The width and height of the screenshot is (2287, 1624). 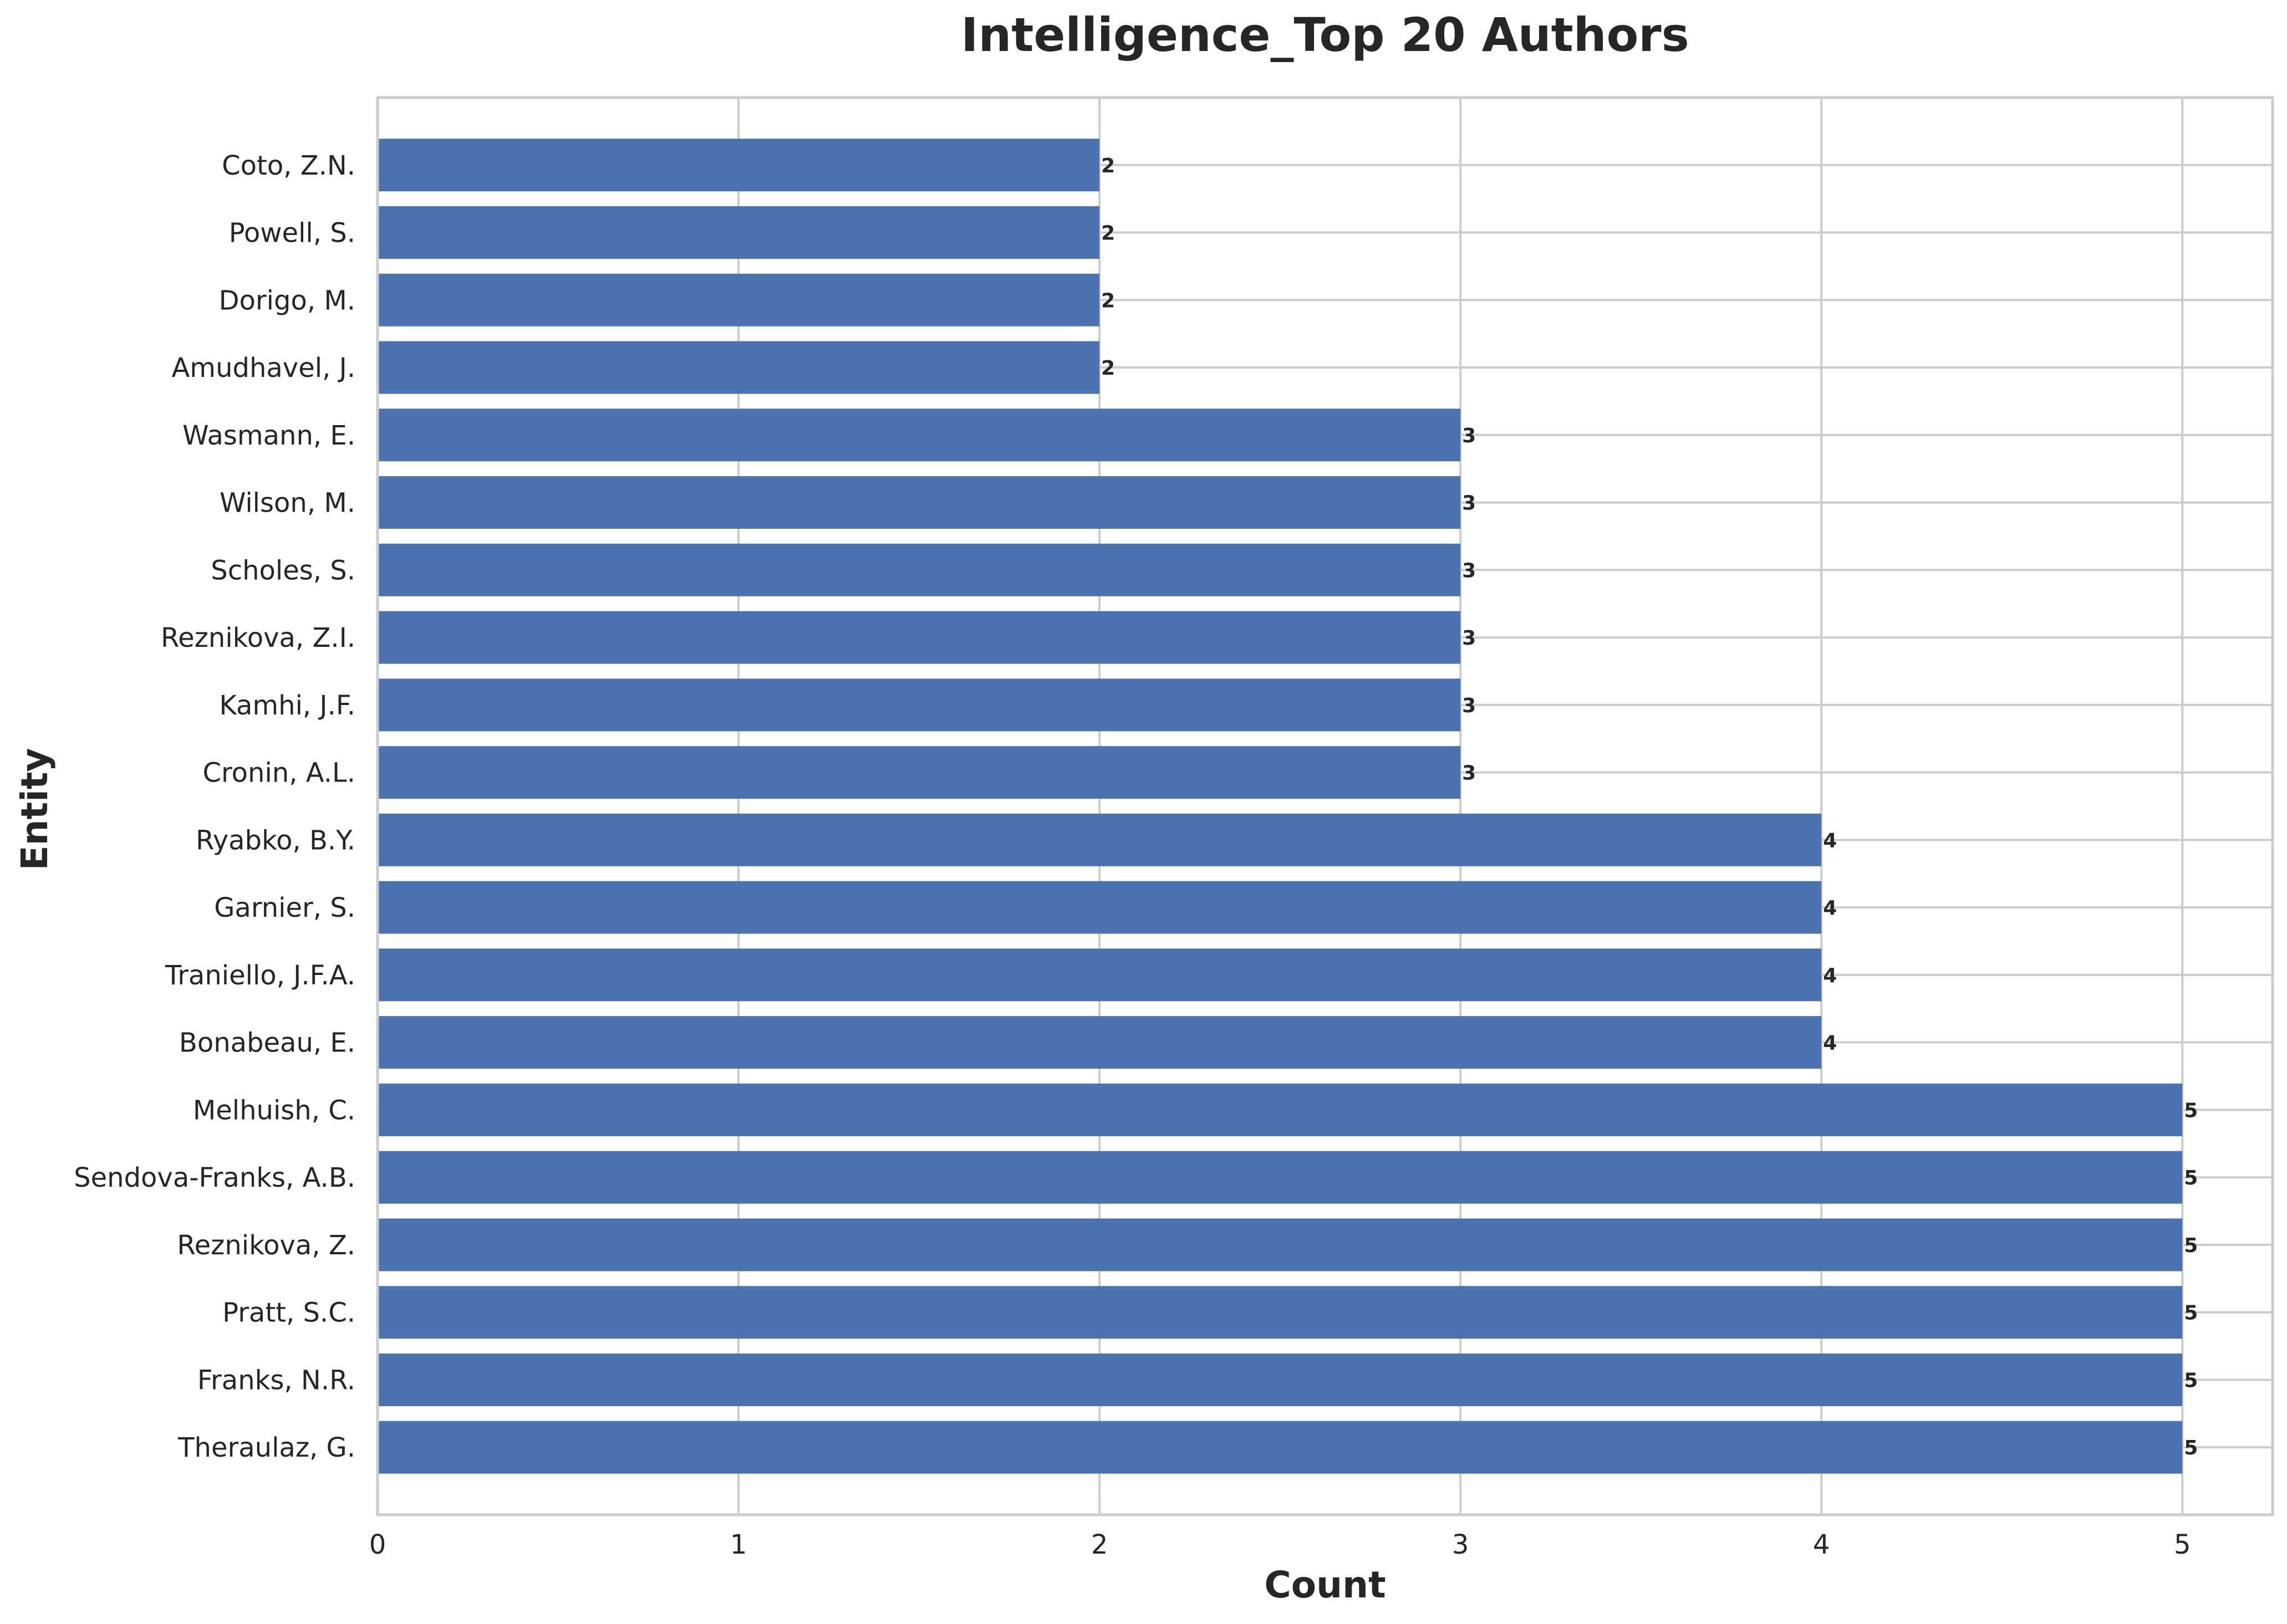 I want to click on y-tick-label: Traniello, J.F.A., so click(x=260, y=976).